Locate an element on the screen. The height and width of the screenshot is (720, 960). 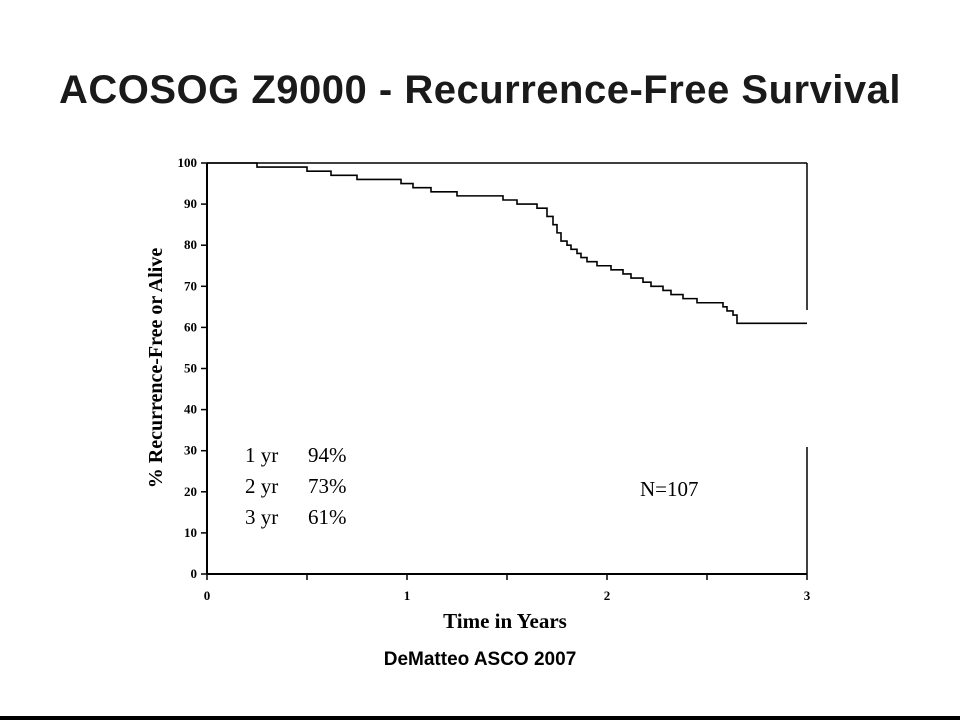
x-tick-label: 1 is located at coordinates (407, 595).